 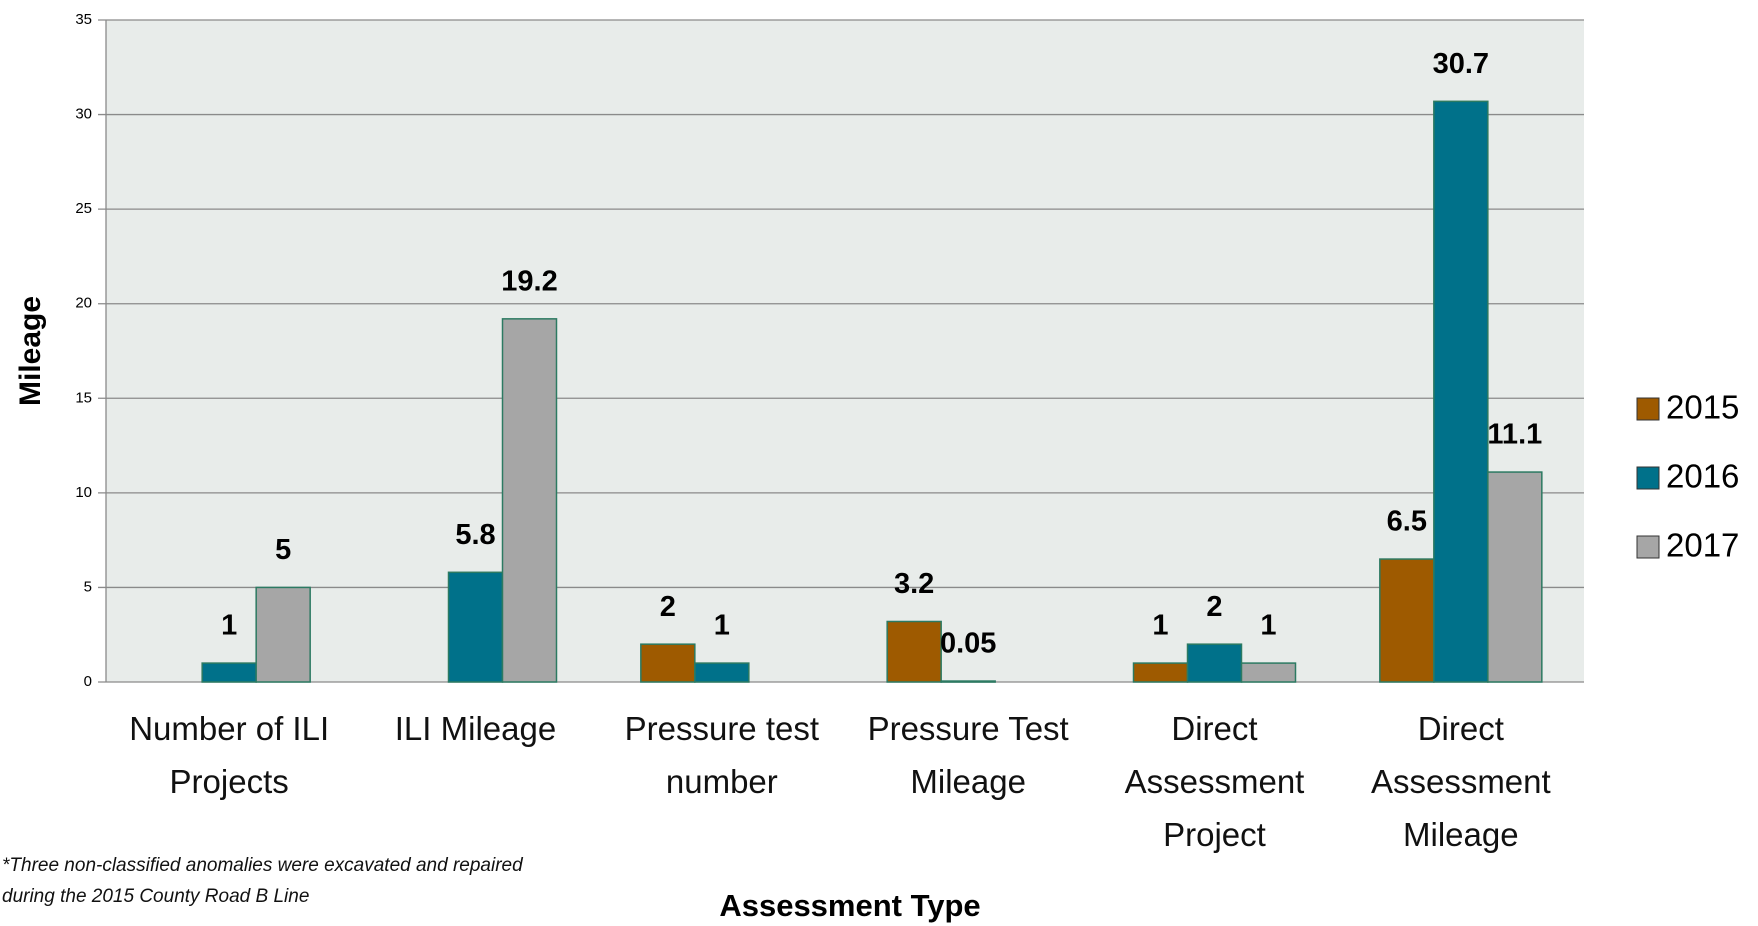 What do you see at coordinates (30, 351) in the screenshot?
I see `y-axis-title: Mileage` at bounding box center [30, 351].